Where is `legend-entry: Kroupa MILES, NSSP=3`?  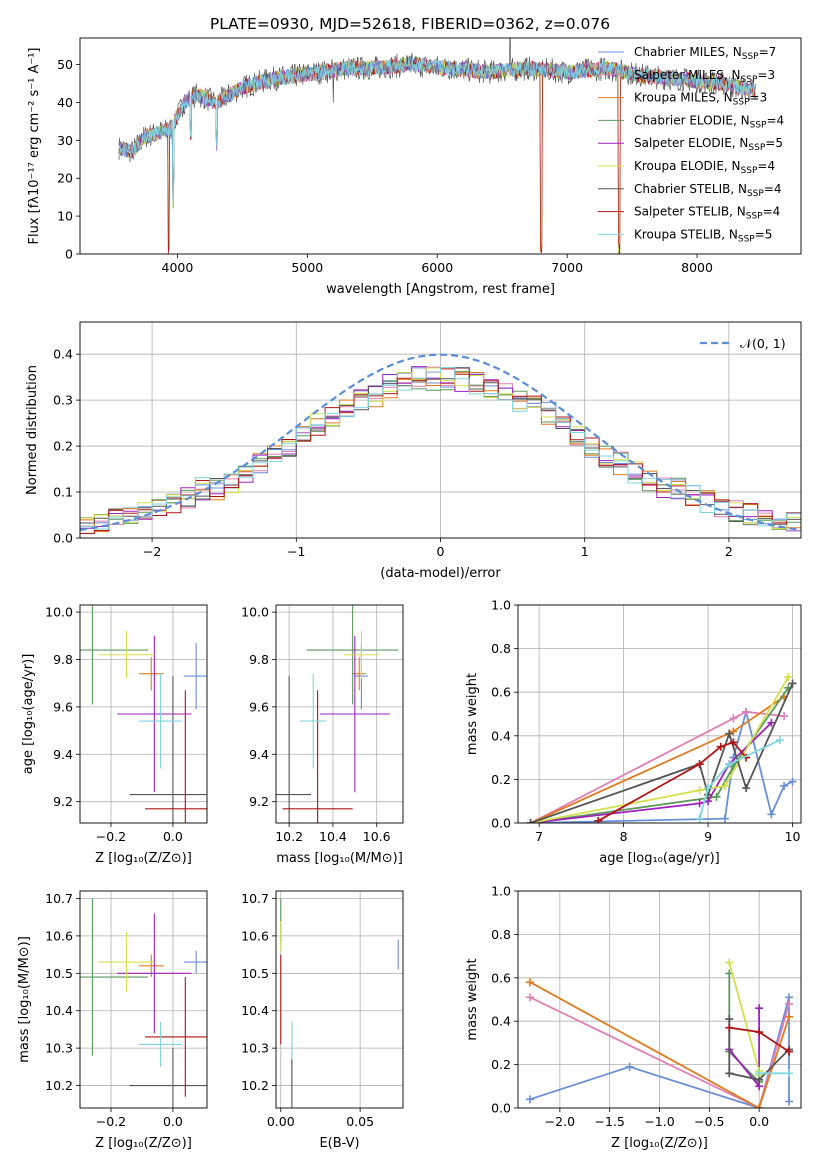
legend-entry: Kroupa MILES, NSSP=3 is located at coordinates (700, 99).